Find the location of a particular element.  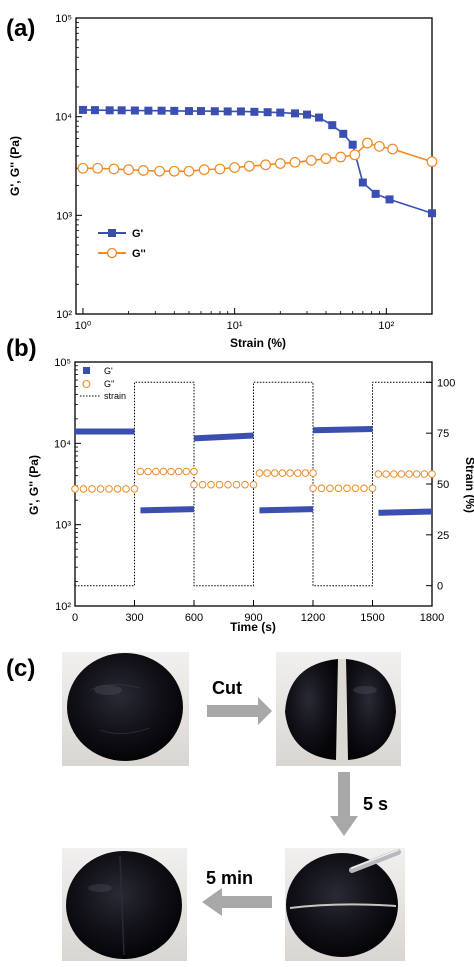

chart-b-x-title: Time (s) is located at coordinates (253, 627).